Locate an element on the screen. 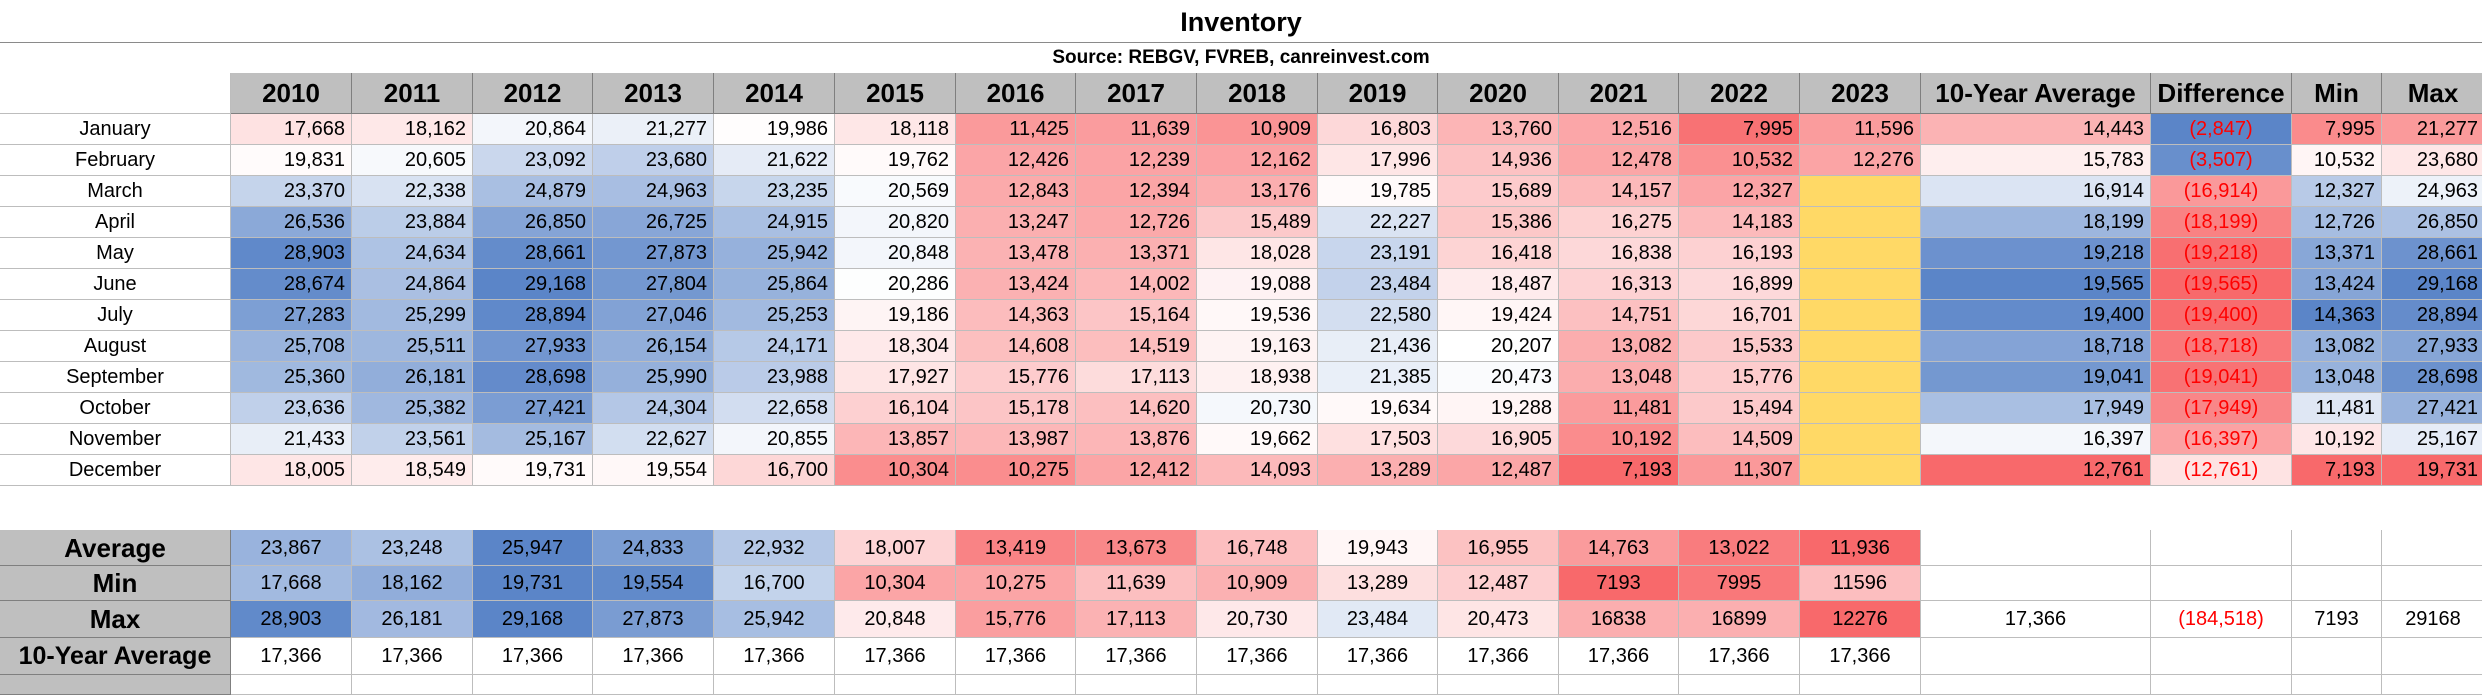  month-value-cell: 12,726 is located at coordinates (2337, 222).